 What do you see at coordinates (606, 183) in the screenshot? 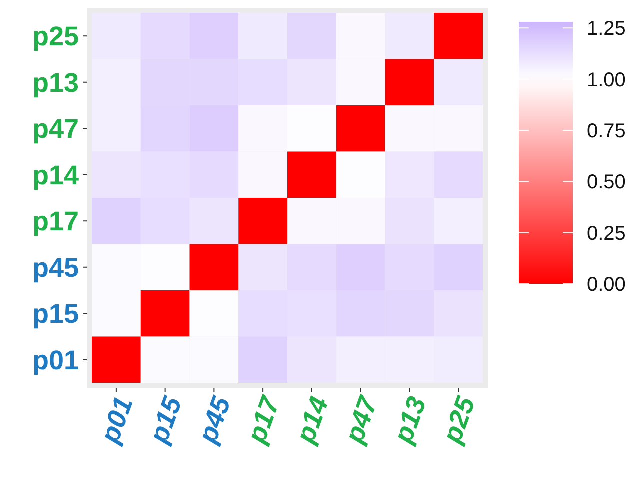
I see `color-bar-label: 0.50` at bounding box center [606, 183].